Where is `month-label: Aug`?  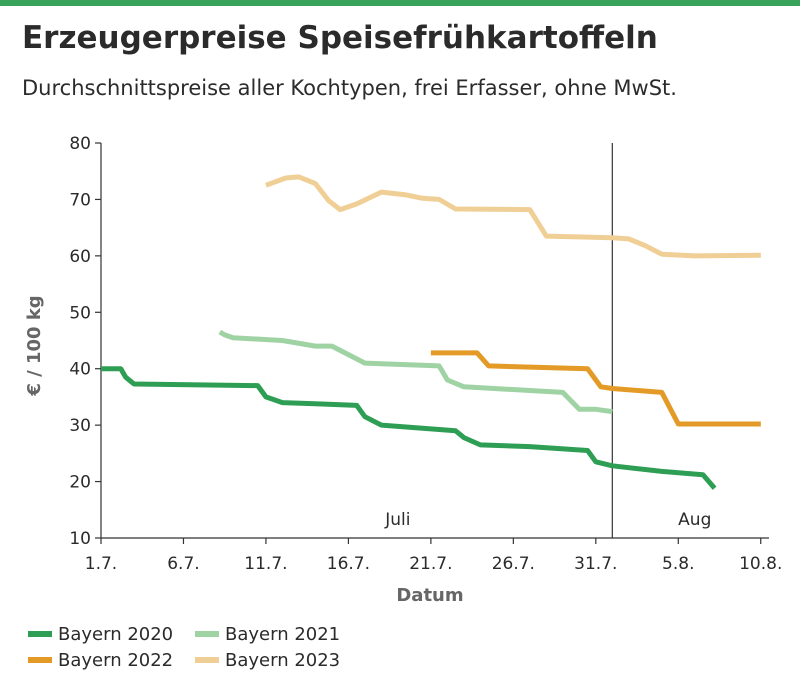 month-label: Aug is located at coordinates (694, 520).